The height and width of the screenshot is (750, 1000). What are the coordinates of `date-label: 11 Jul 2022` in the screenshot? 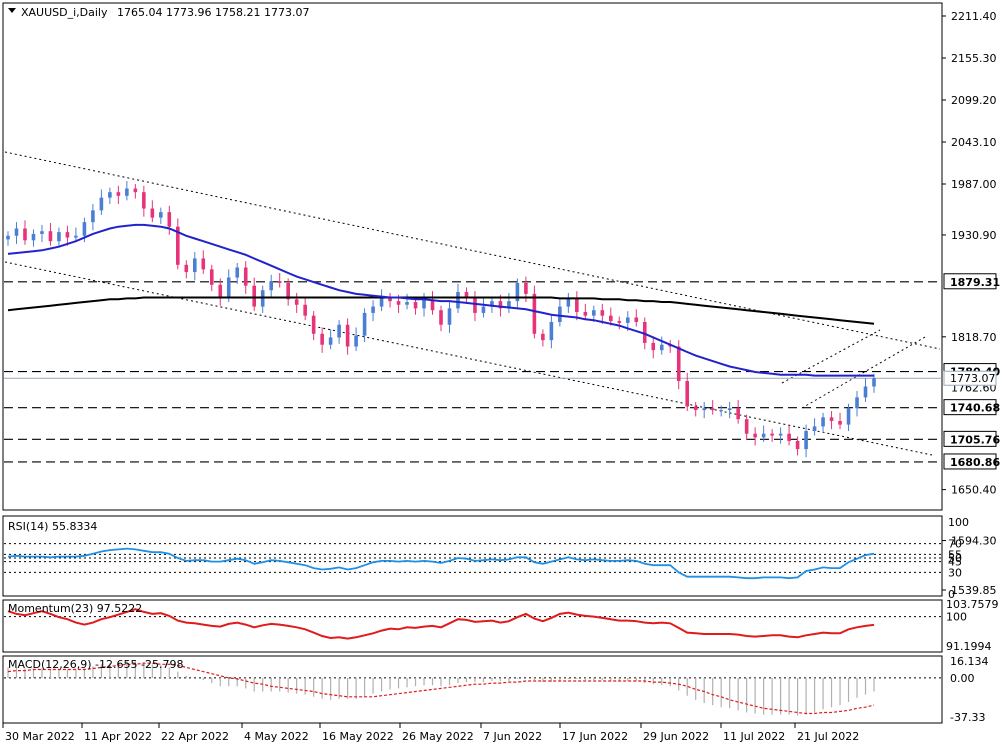 It's located at (754, 736).